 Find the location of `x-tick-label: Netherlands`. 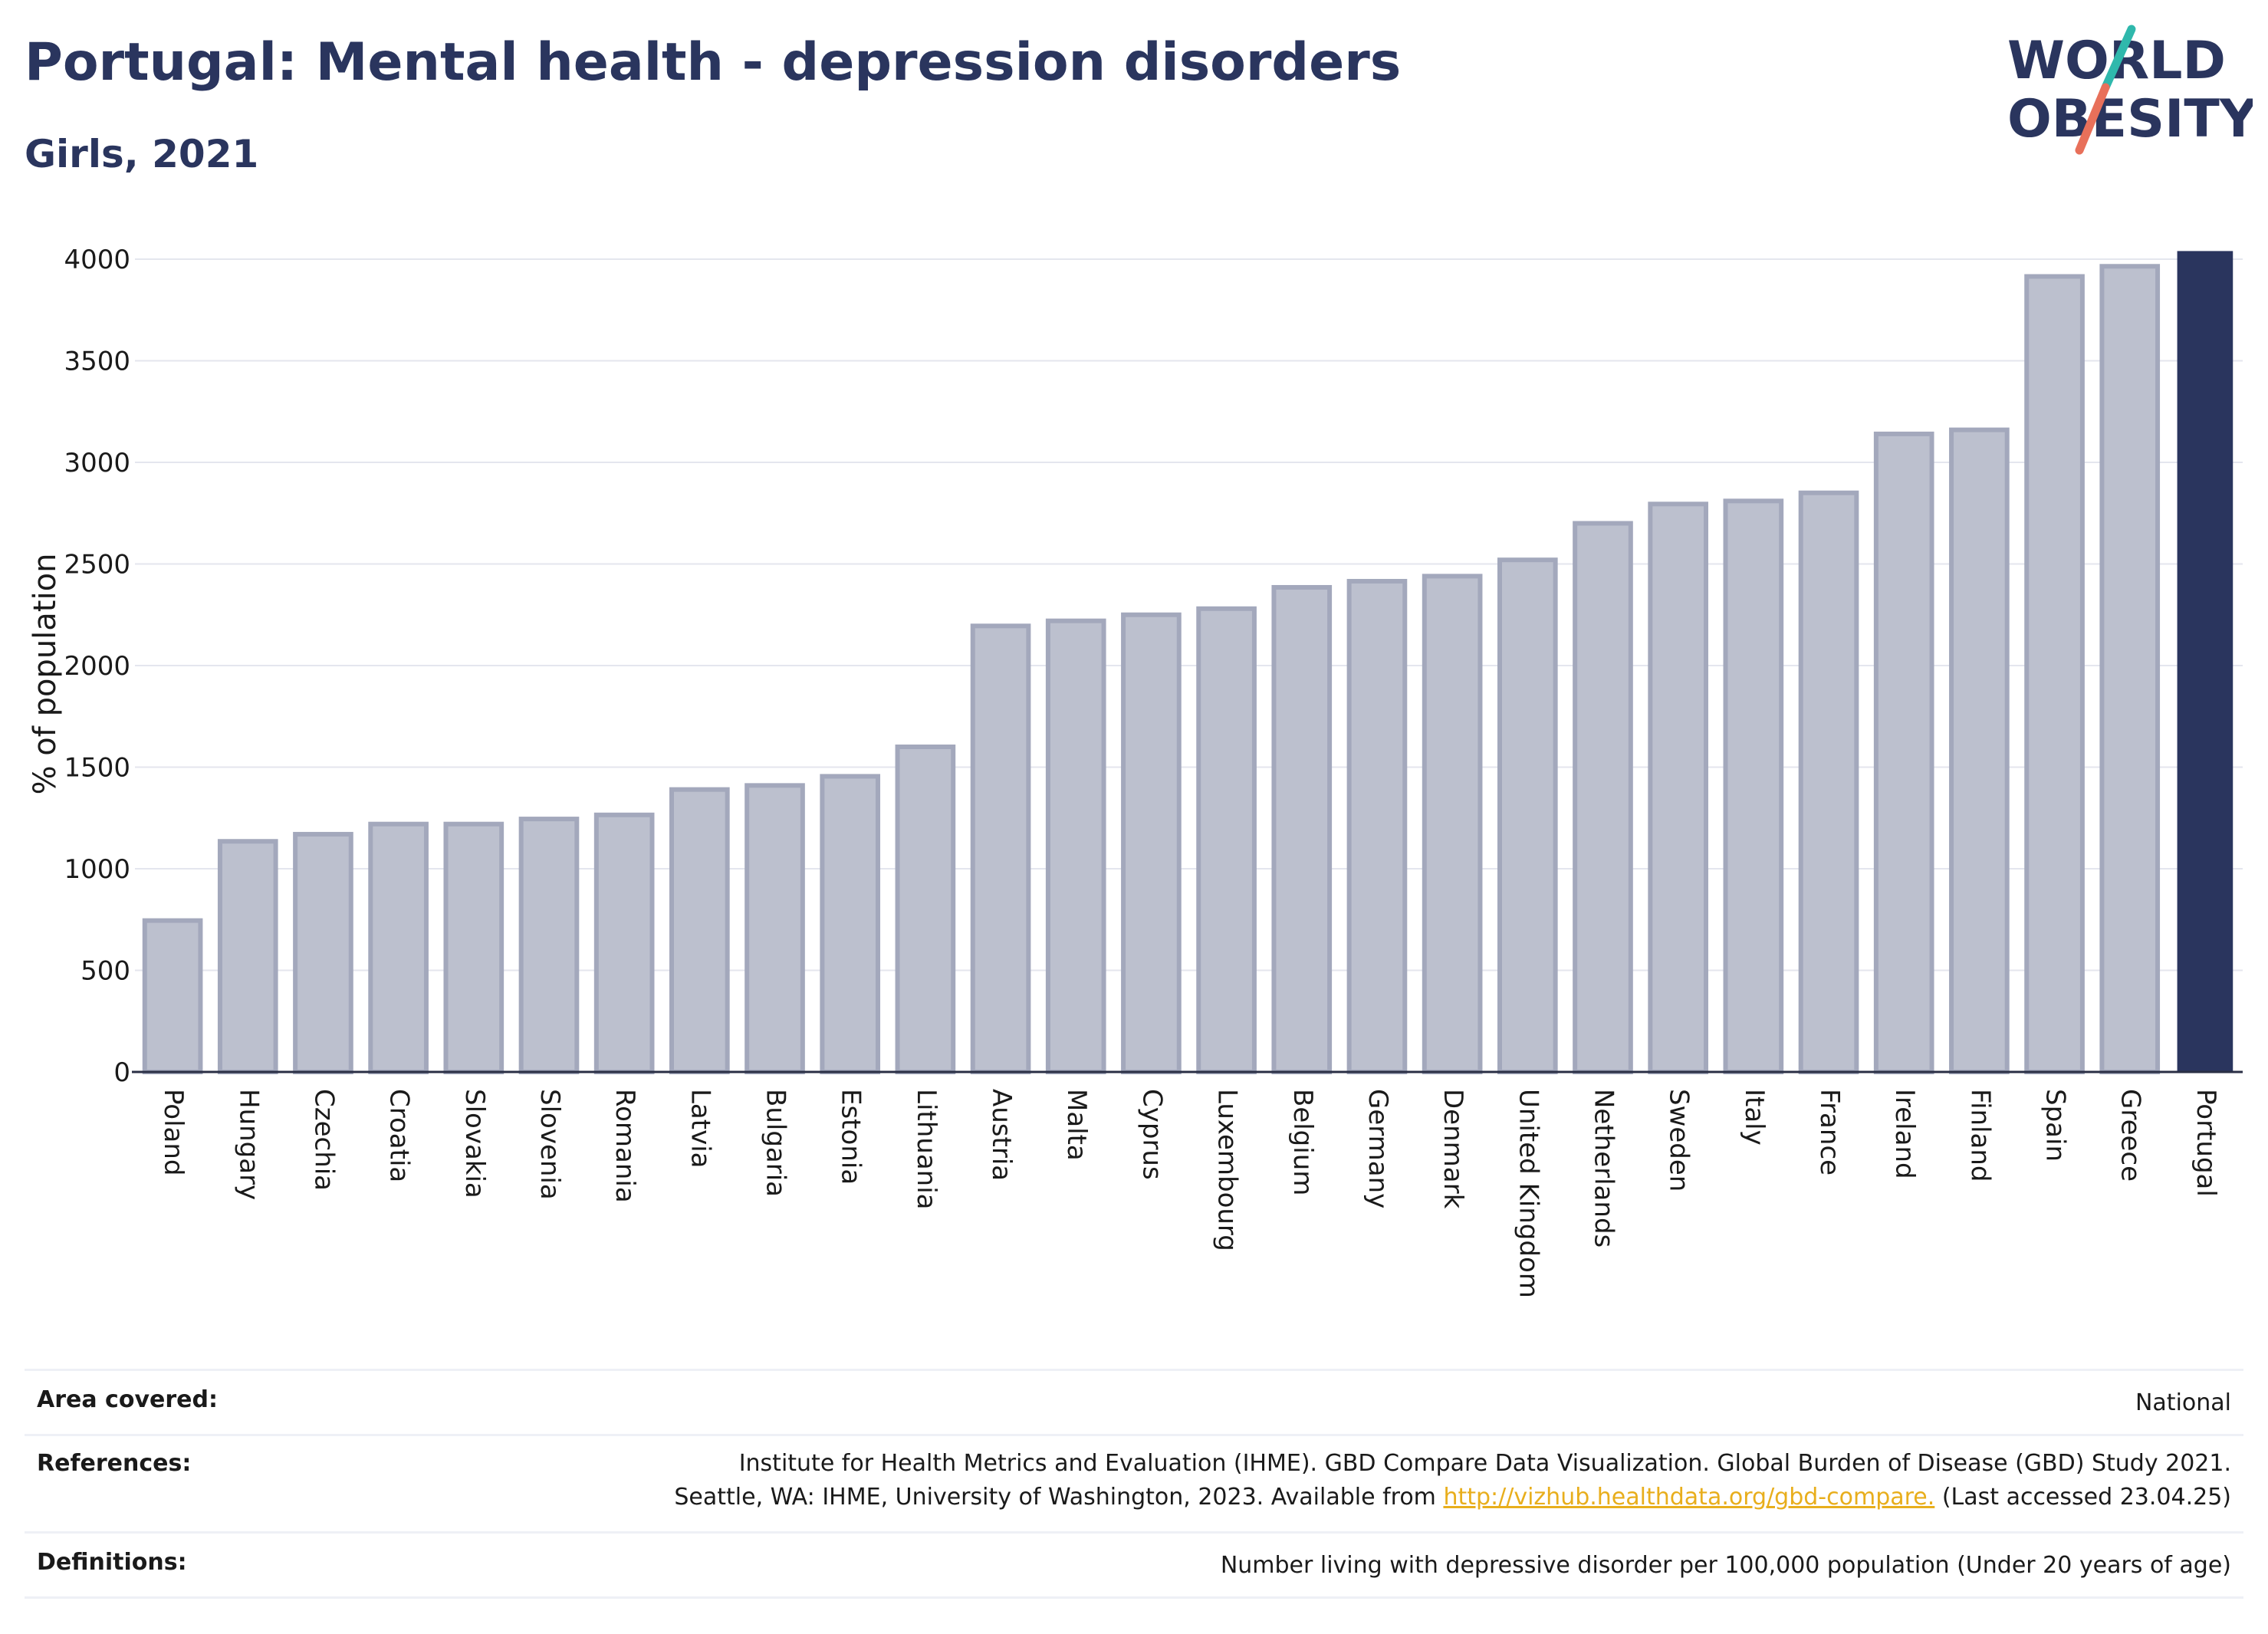

x-tick-label: Netherlands is located at coordinates (1603, 1169).